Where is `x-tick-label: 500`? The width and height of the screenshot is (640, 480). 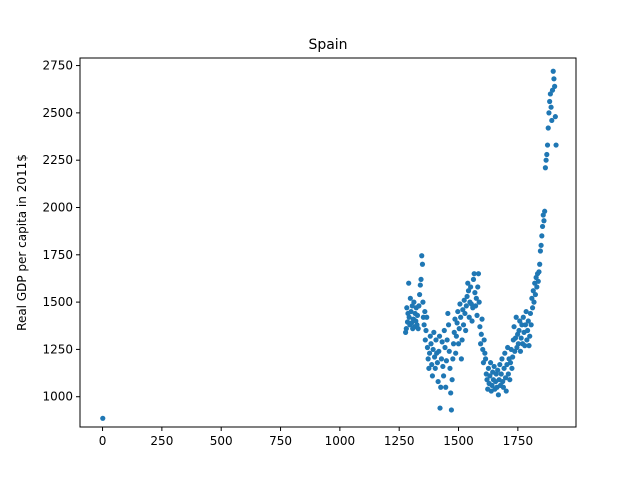
x-tick-label: 500 is located at coordinates (221, 441).